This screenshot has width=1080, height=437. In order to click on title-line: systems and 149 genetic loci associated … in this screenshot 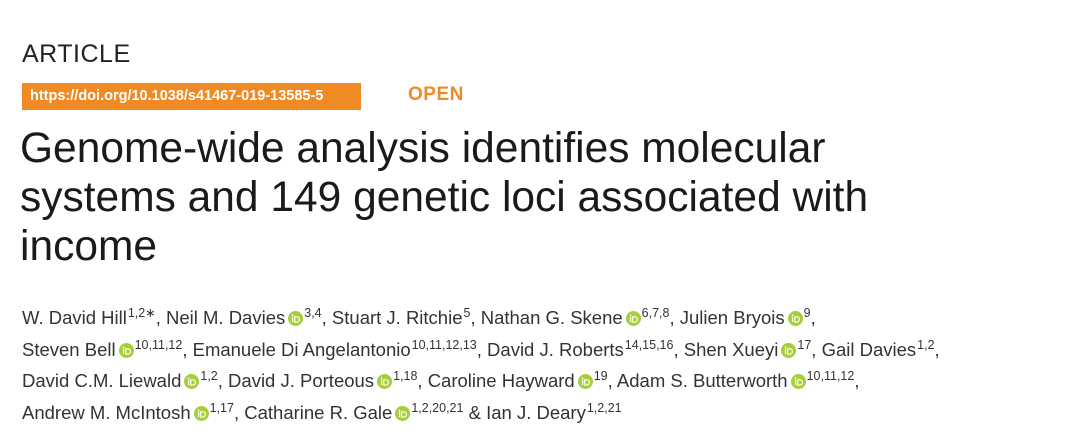, I will do `click(444, 197)`.